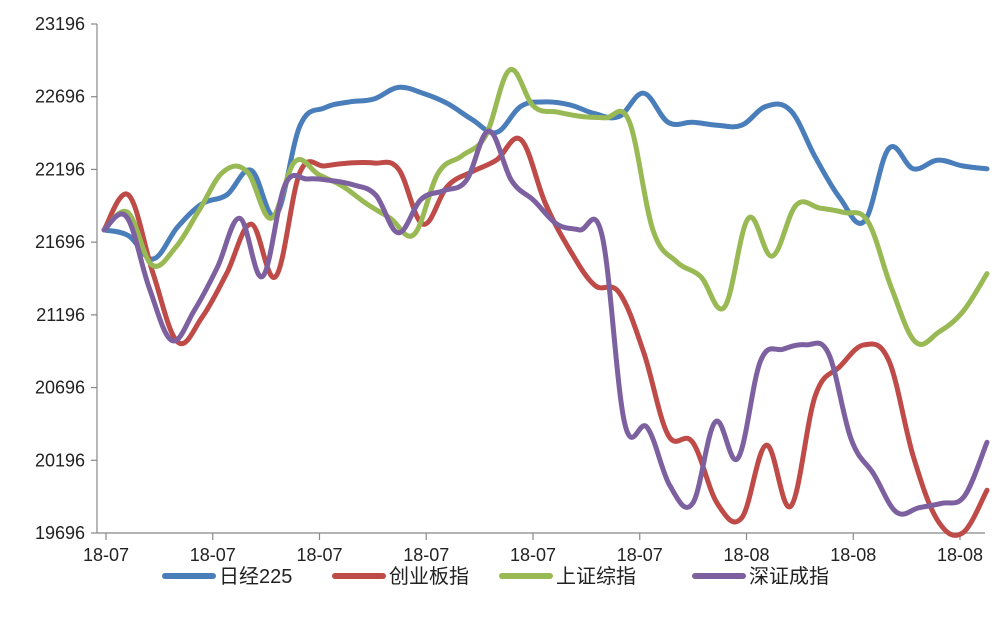 This screenshot has height=617, width=999. Describe the element at coordinates (255, 576) in the screenshot. I see `legend-label: 日经225` at that location.